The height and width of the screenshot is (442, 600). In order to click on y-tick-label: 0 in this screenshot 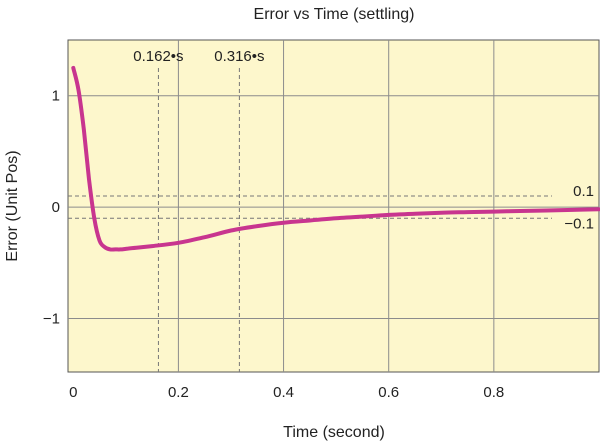, I will do `click(56, 207)`.